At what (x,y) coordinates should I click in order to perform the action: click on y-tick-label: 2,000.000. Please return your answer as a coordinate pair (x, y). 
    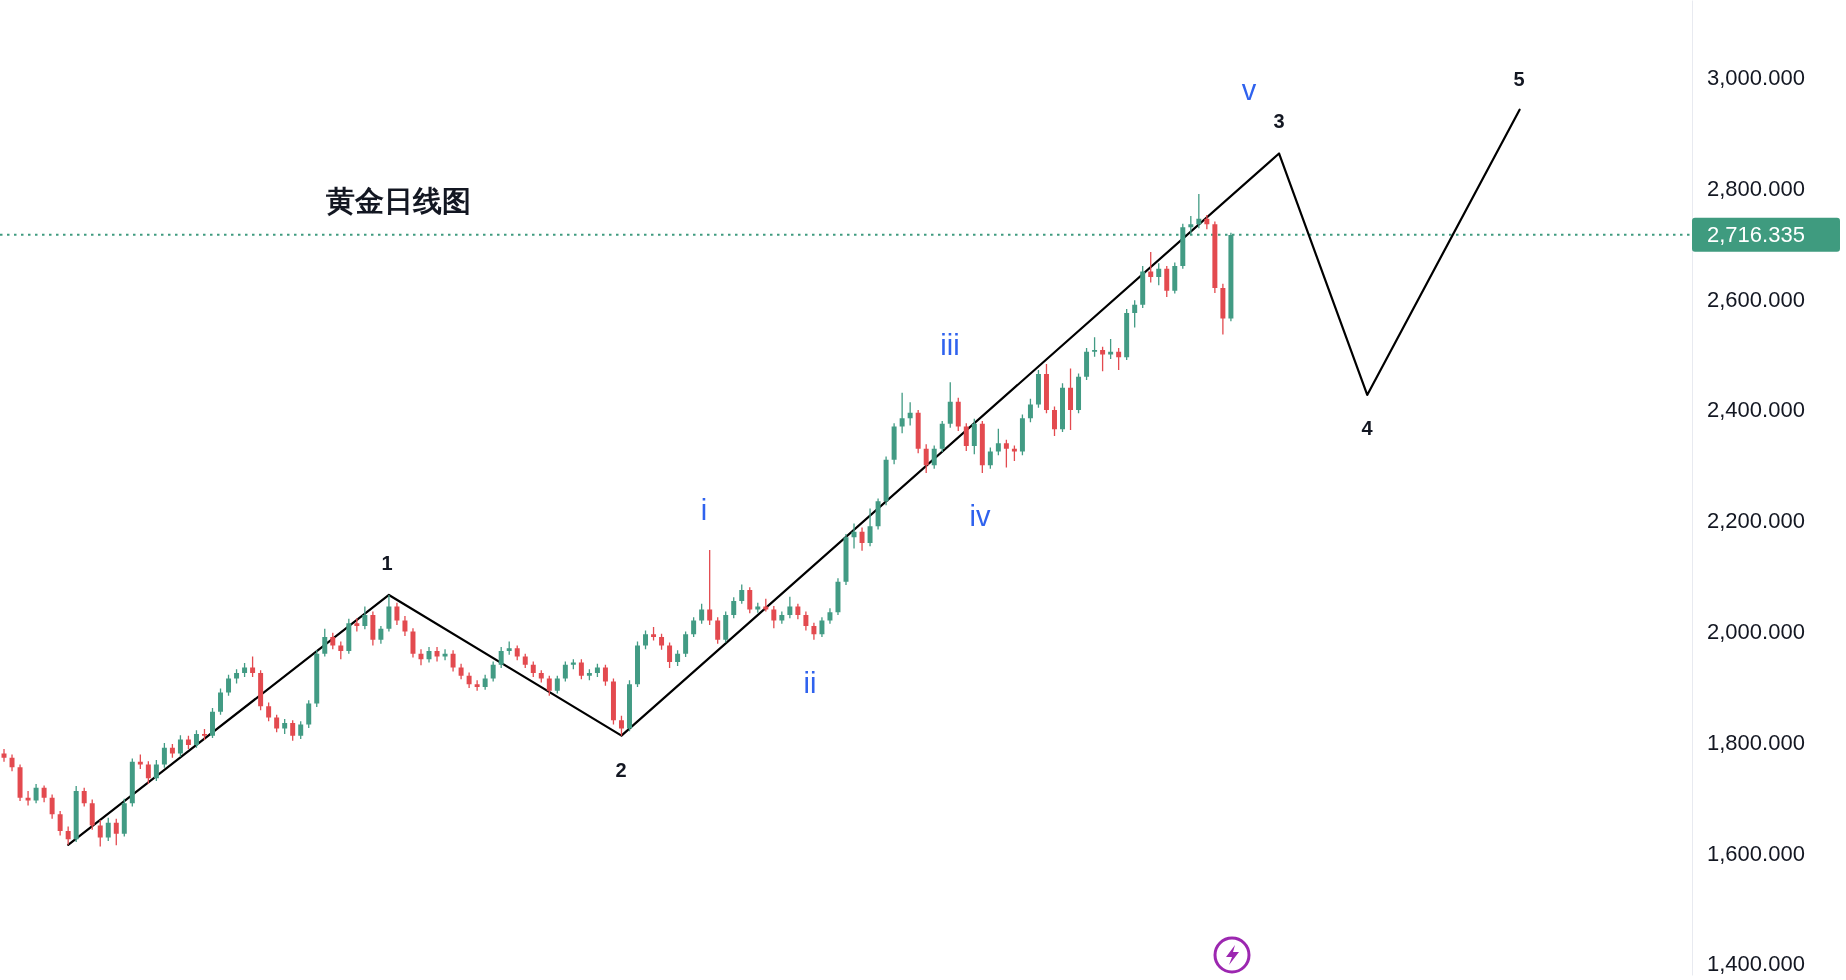
    Looking at the image, I should click on (1756, 632).